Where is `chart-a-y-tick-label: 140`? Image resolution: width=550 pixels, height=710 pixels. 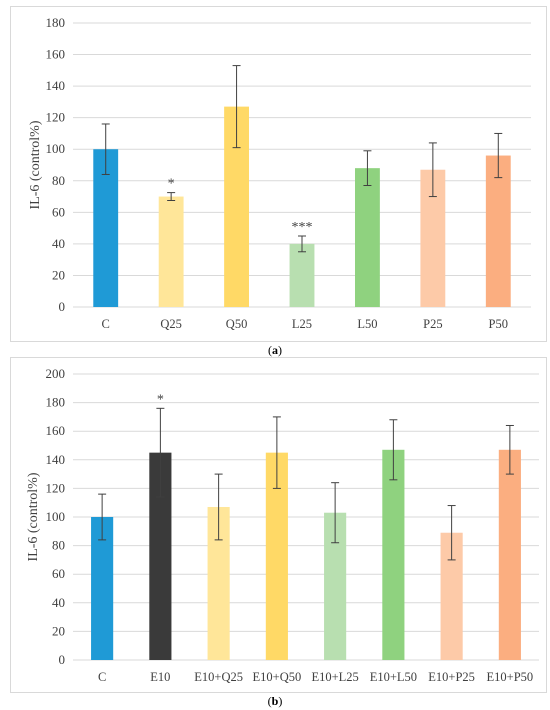
chart-a-y-tick-label: 140 is located at coordinates (56, 85).